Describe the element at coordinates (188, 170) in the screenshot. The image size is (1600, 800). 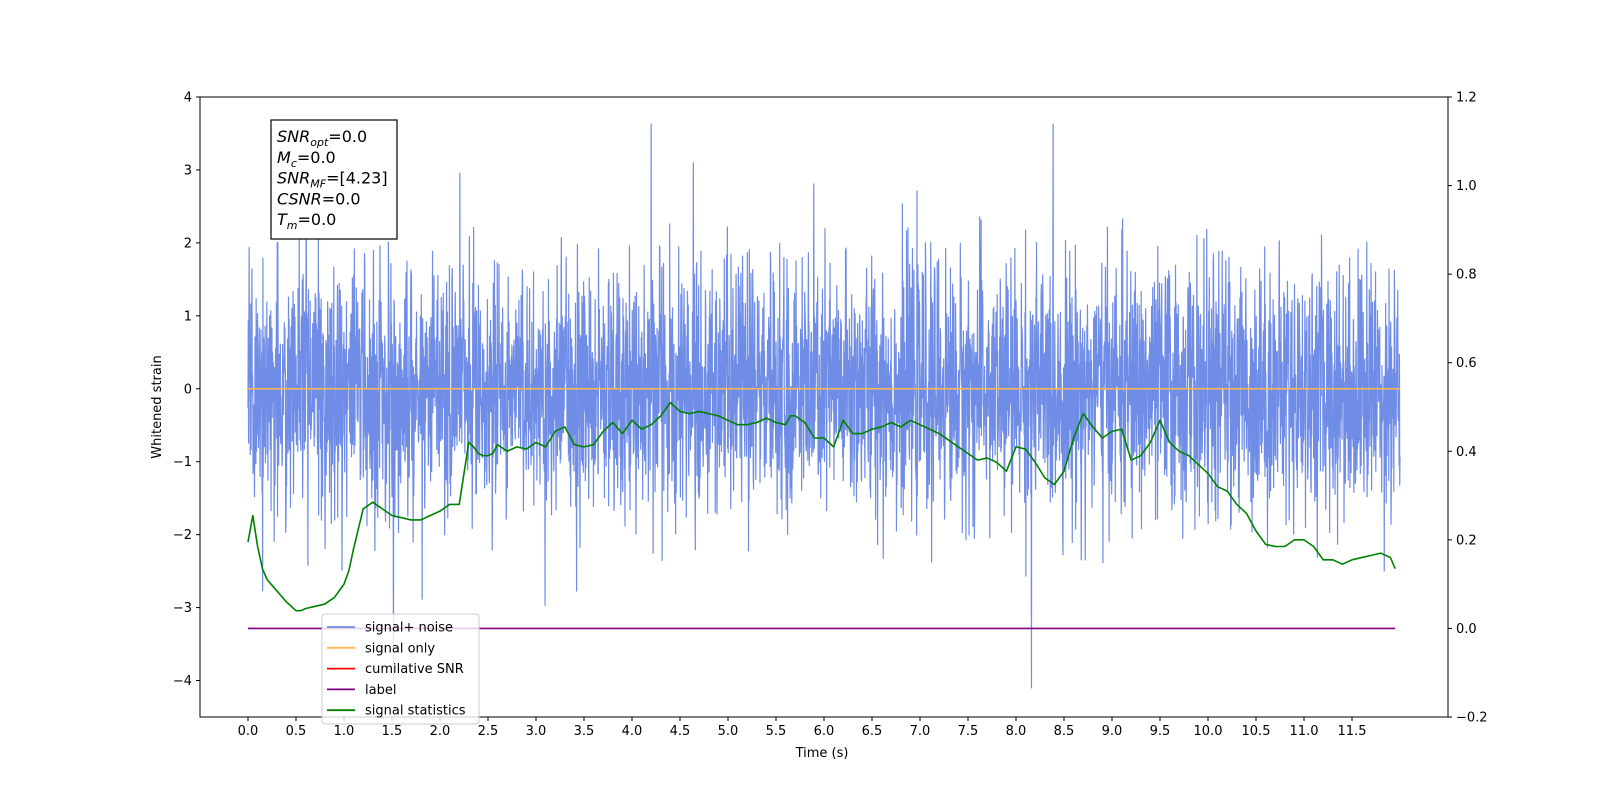
I see `y-tick-label: 3` at that location.